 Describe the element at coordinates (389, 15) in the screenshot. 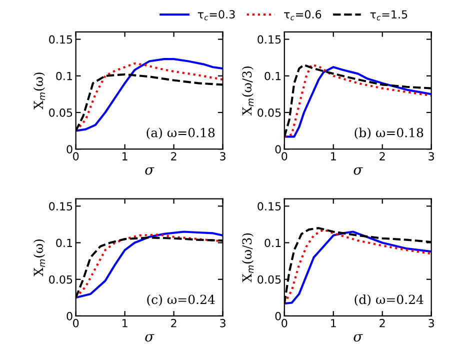

I see `legend-label: τ$_{c}$=1.5` at that location.